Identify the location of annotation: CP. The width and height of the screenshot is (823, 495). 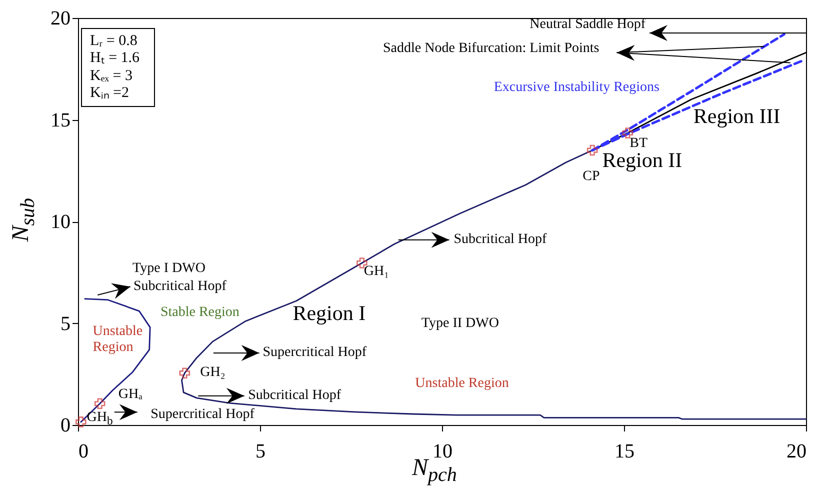
(591, 176).